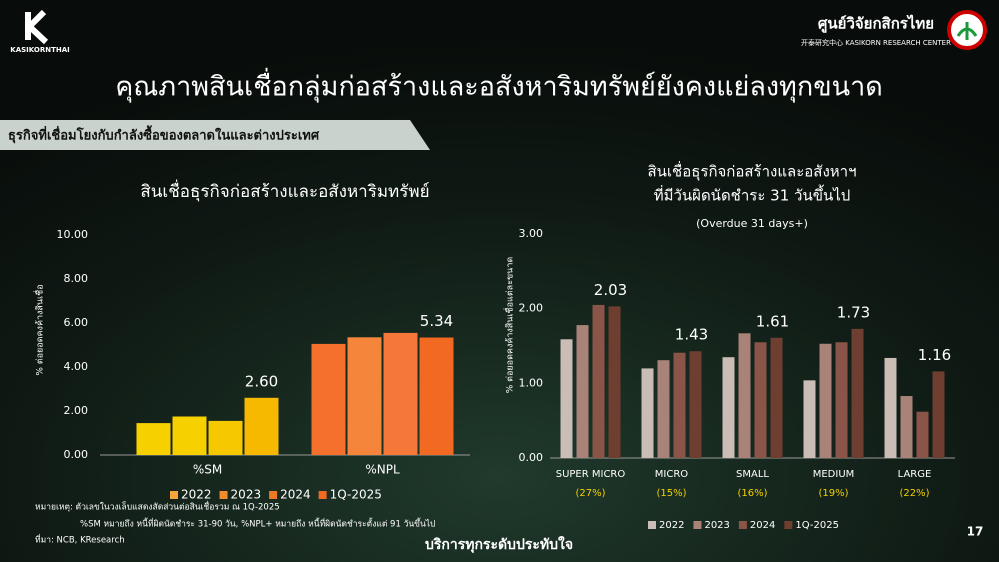 The image size is (999, 562). I want to click on category-note: (15%), so click(671, 493).